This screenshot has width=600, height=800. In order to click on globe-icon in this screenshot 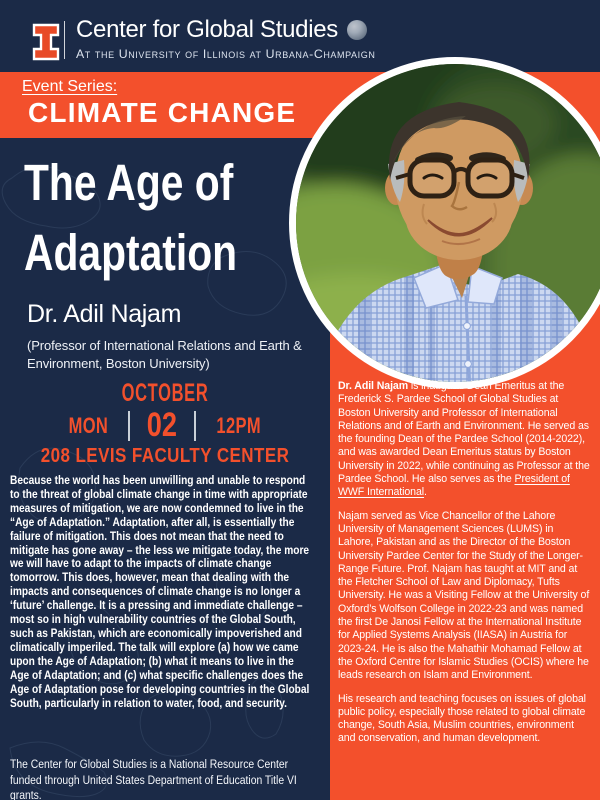, I will do `click(356, 30)`.